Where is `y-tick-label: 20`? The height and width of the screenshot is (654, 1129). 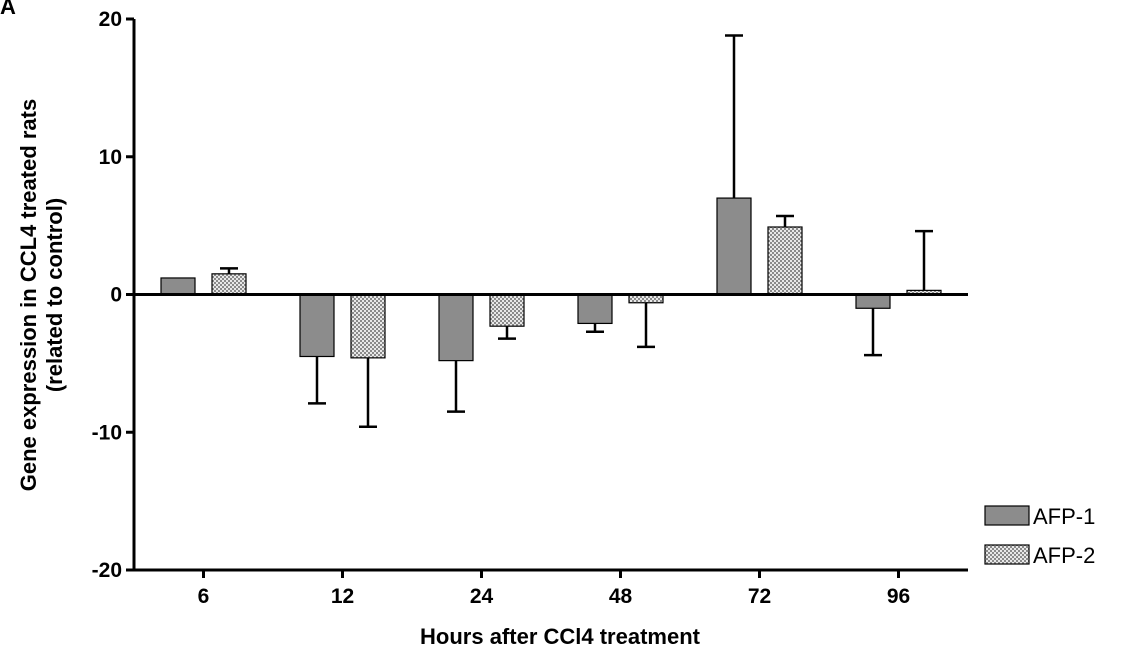 y-tick-label: 20 is located at coordinates (110, 19).